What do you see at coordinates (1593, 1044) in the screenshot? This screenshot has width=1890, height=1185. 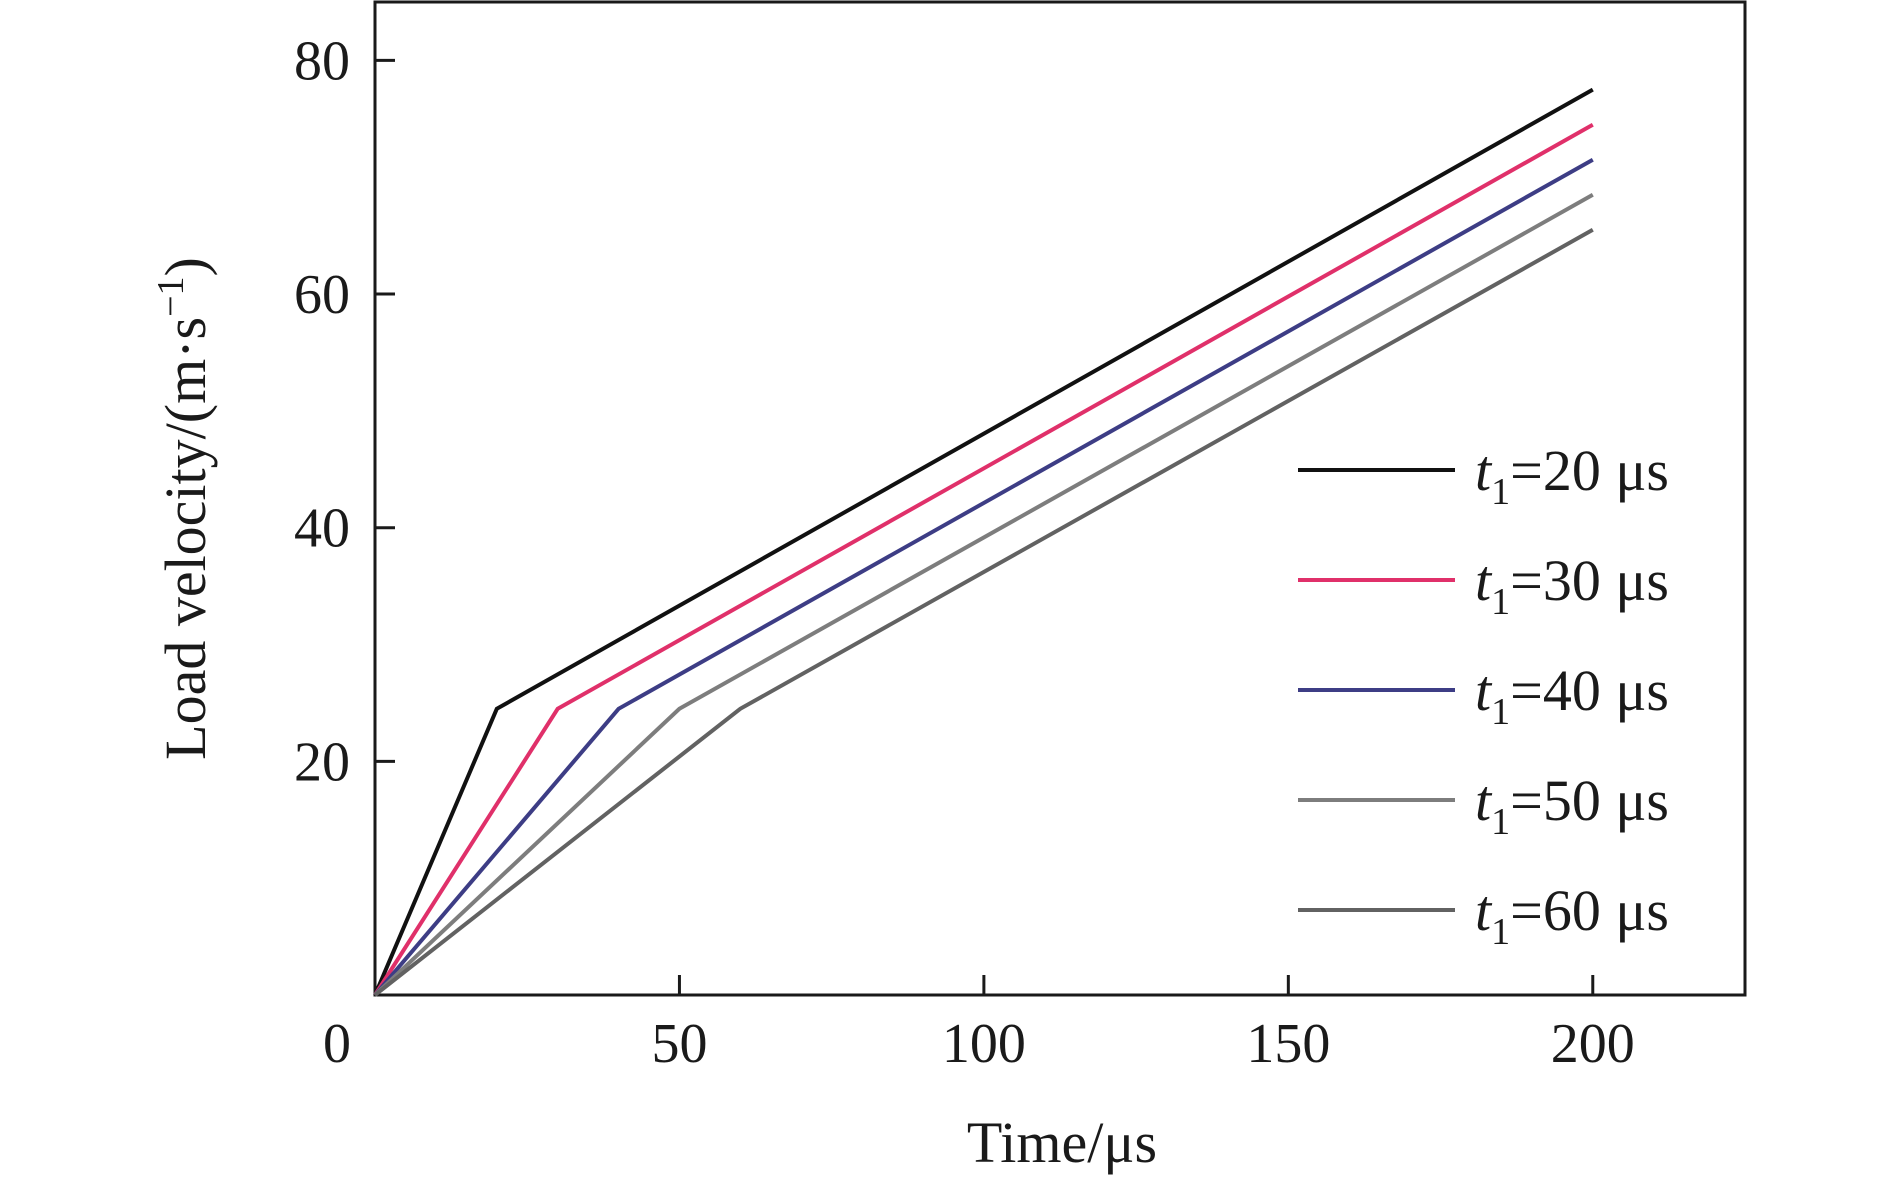 I see `x-tick-label: 200` at bounding box center [1593, 1044].